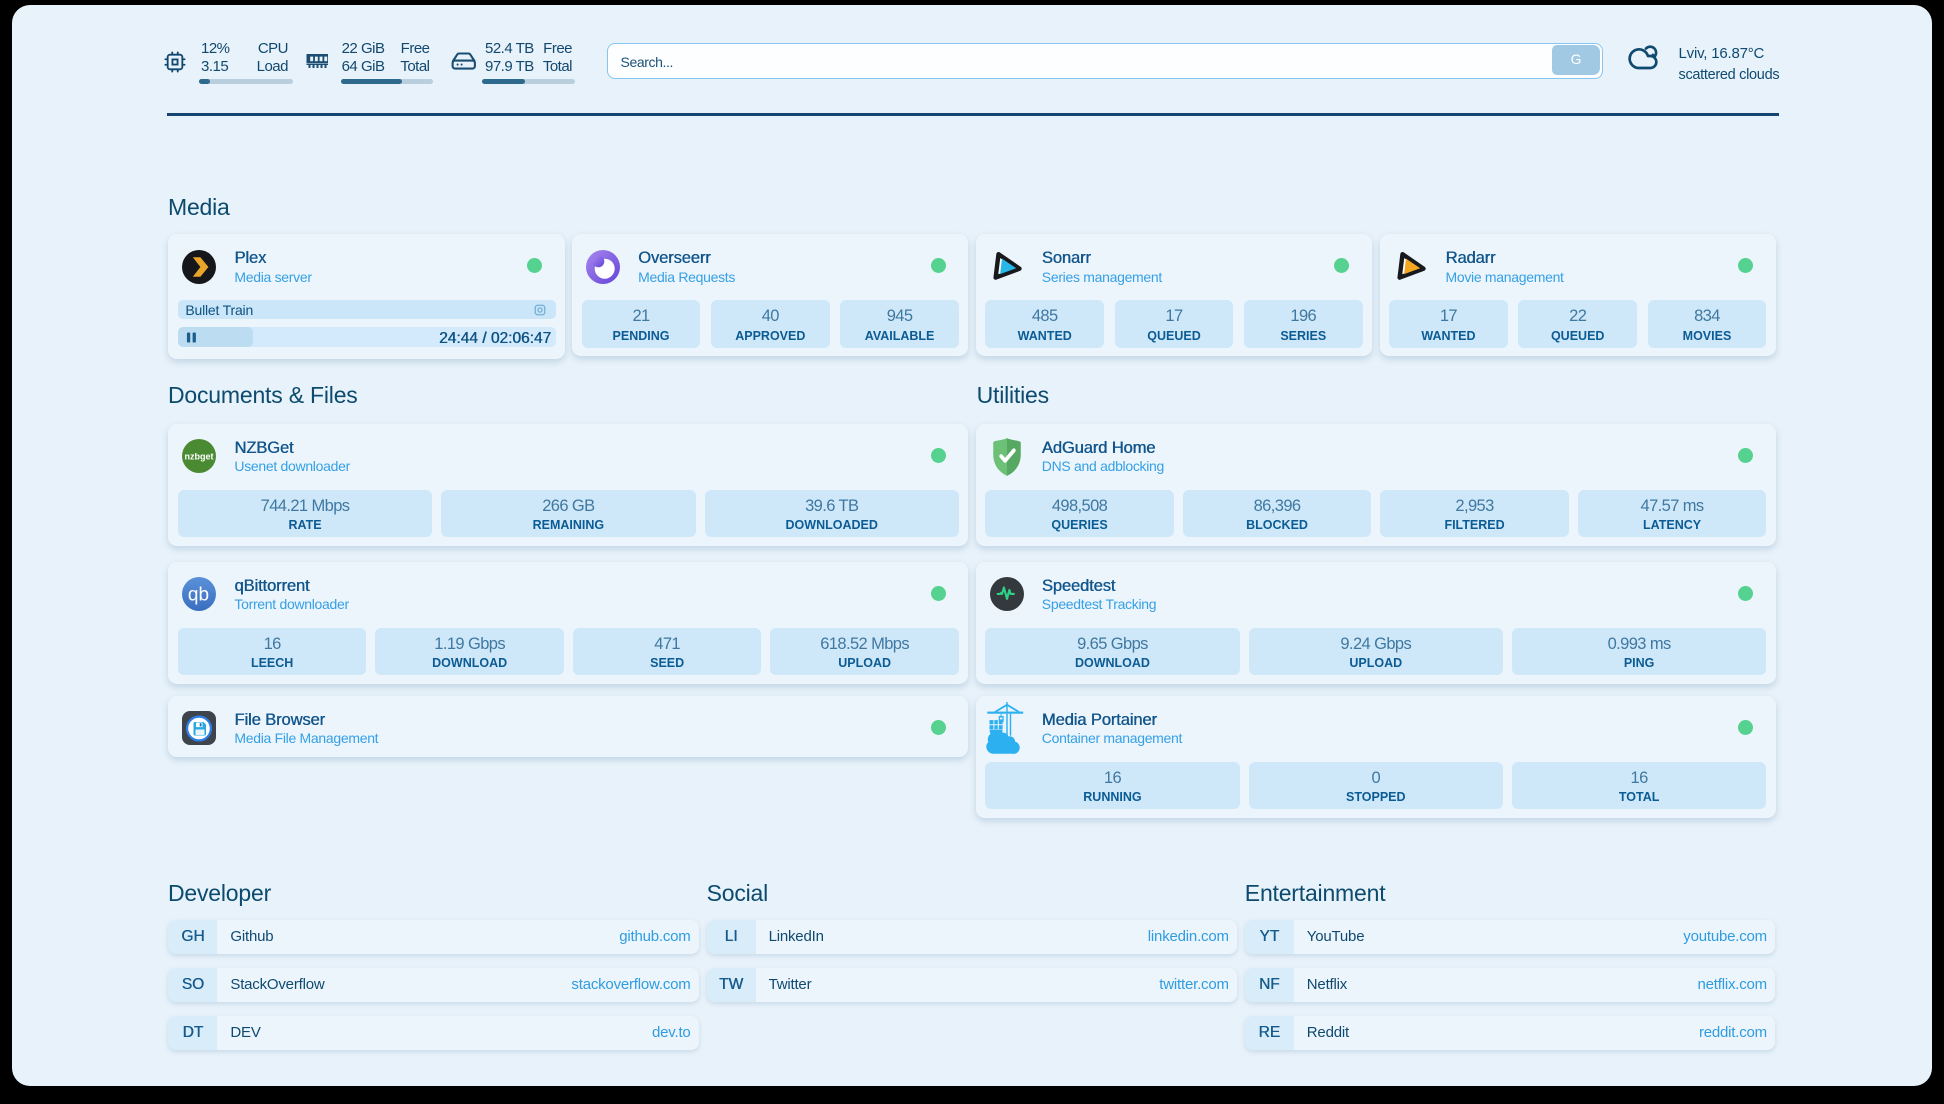  What do you see at coordinates (198, 595) in the screenshot?
I see `svg-text: qb` at bounding box center [198, 595].